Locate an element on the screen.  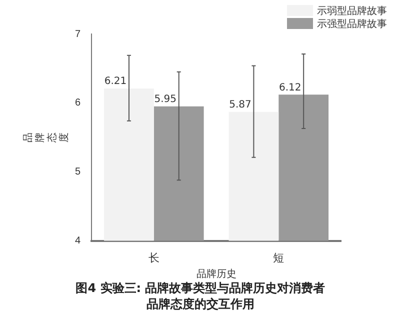
x-axis-title: 品牌历史 is located at coordinates (216, 274).